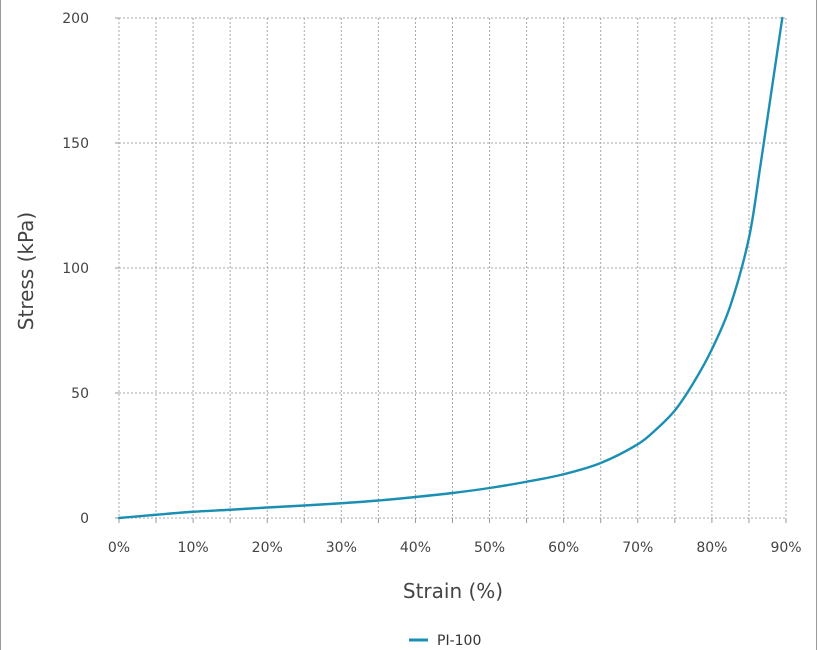 Image resolution: width=818 pixels, height=650 pixels. Describe the element at coordinates (415, 548) in the screenshot. I see `x-tick-label: 40%` at that location.